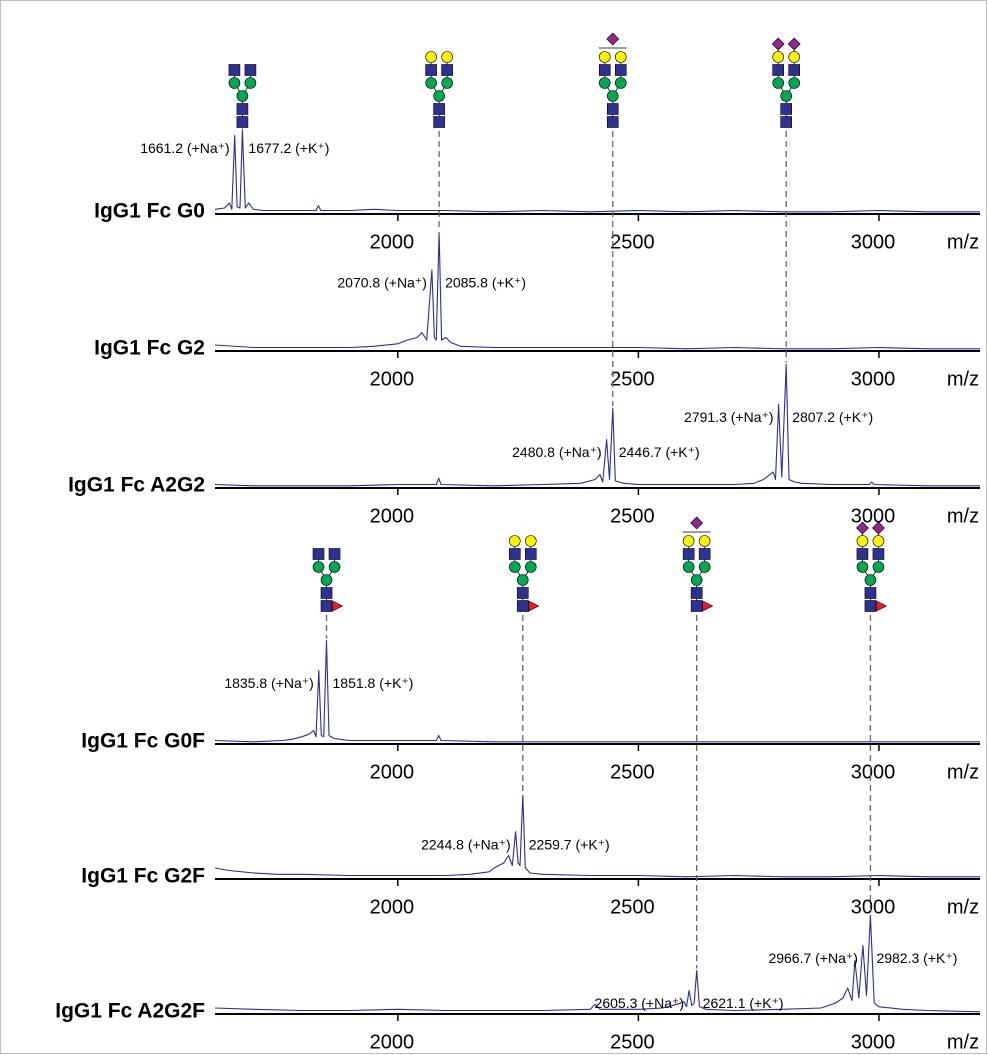  Describe the element at coordinates (373, 683) in the screenshot. I see `peak-label: 1851.8 (+K⁺)` at that location.